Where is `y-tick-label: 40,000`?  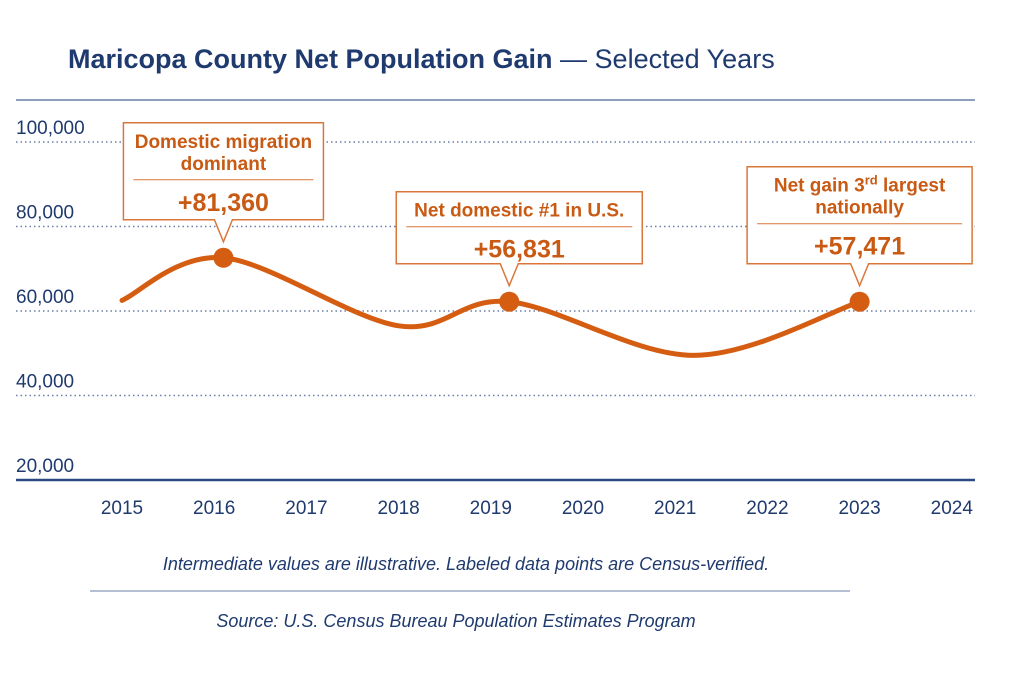 y-tick-label: 40,000 is located at coordinates (45, 382).